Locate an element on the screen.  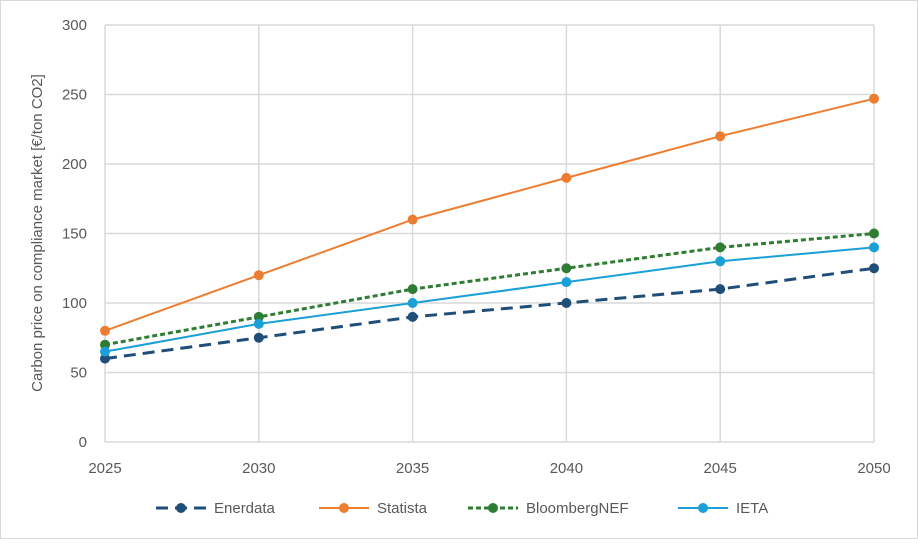
legend-label: Statista is located at coordinates (402, 508).